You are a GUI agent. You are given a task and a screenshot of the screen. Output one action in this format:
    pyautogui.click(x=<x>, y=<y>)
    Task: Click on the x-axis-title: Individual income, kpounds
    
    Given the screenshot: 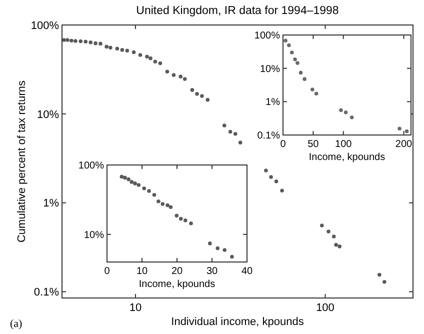 What is the action you would take?
    pyautogui.click(x=237, y=322)
    